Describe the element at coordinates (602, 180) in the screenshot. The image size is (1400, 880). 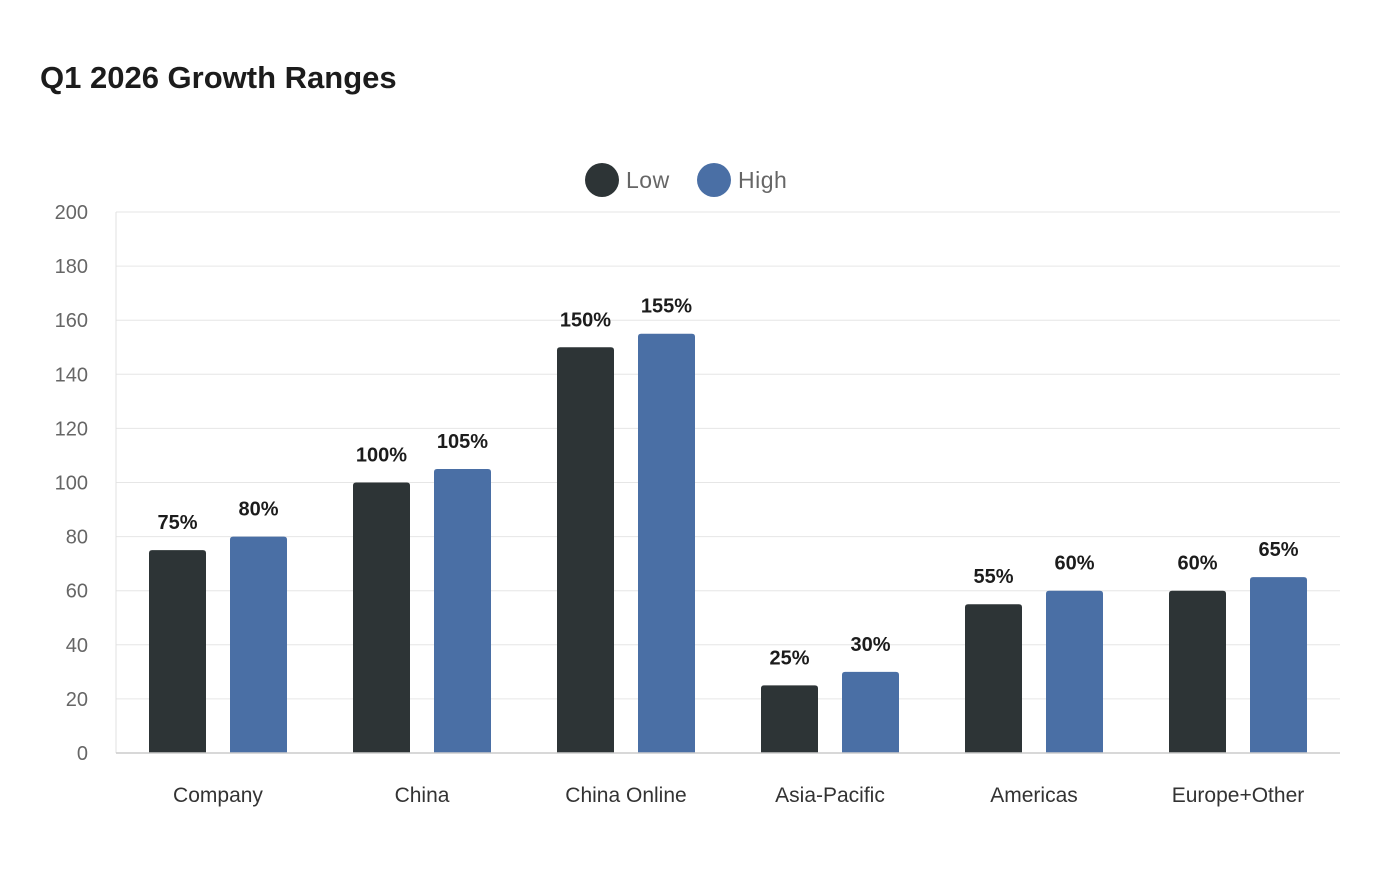
I see `legend-swatch-low` at that location.